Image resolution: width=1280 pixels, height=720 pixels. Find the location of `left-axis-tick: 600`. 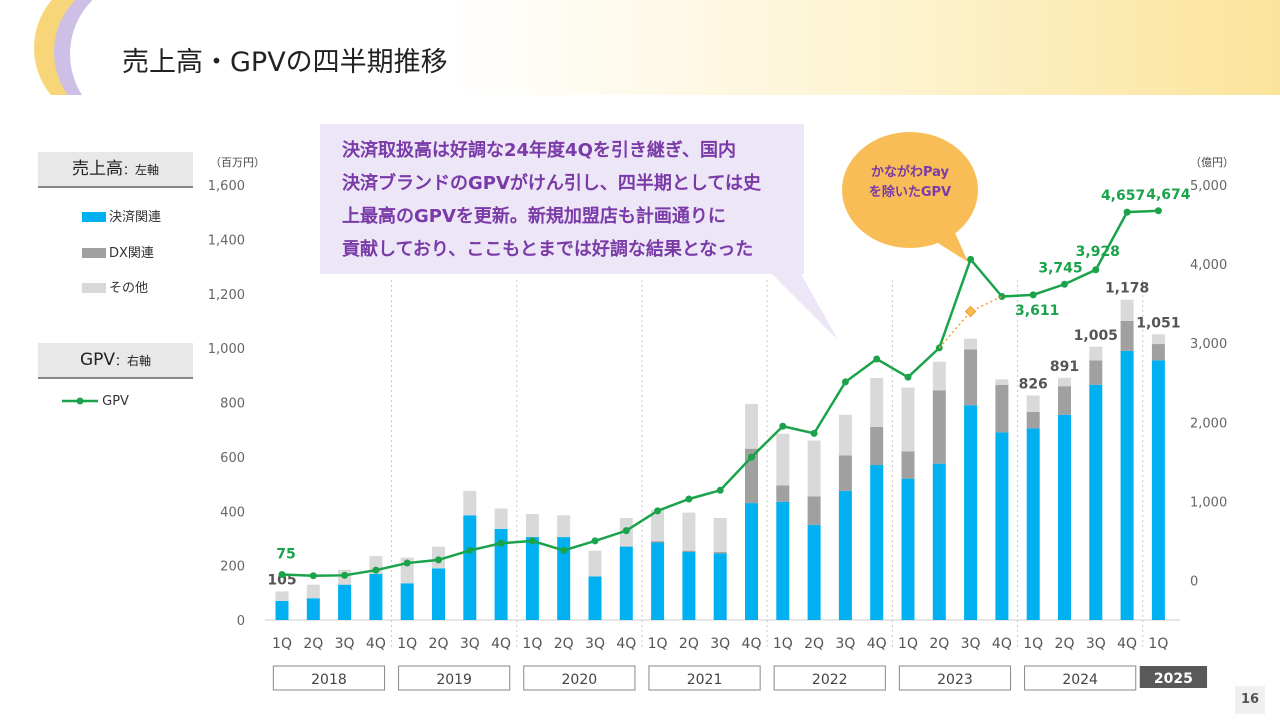

left-axis-tick: 600 is located at coordinates (232, 458).